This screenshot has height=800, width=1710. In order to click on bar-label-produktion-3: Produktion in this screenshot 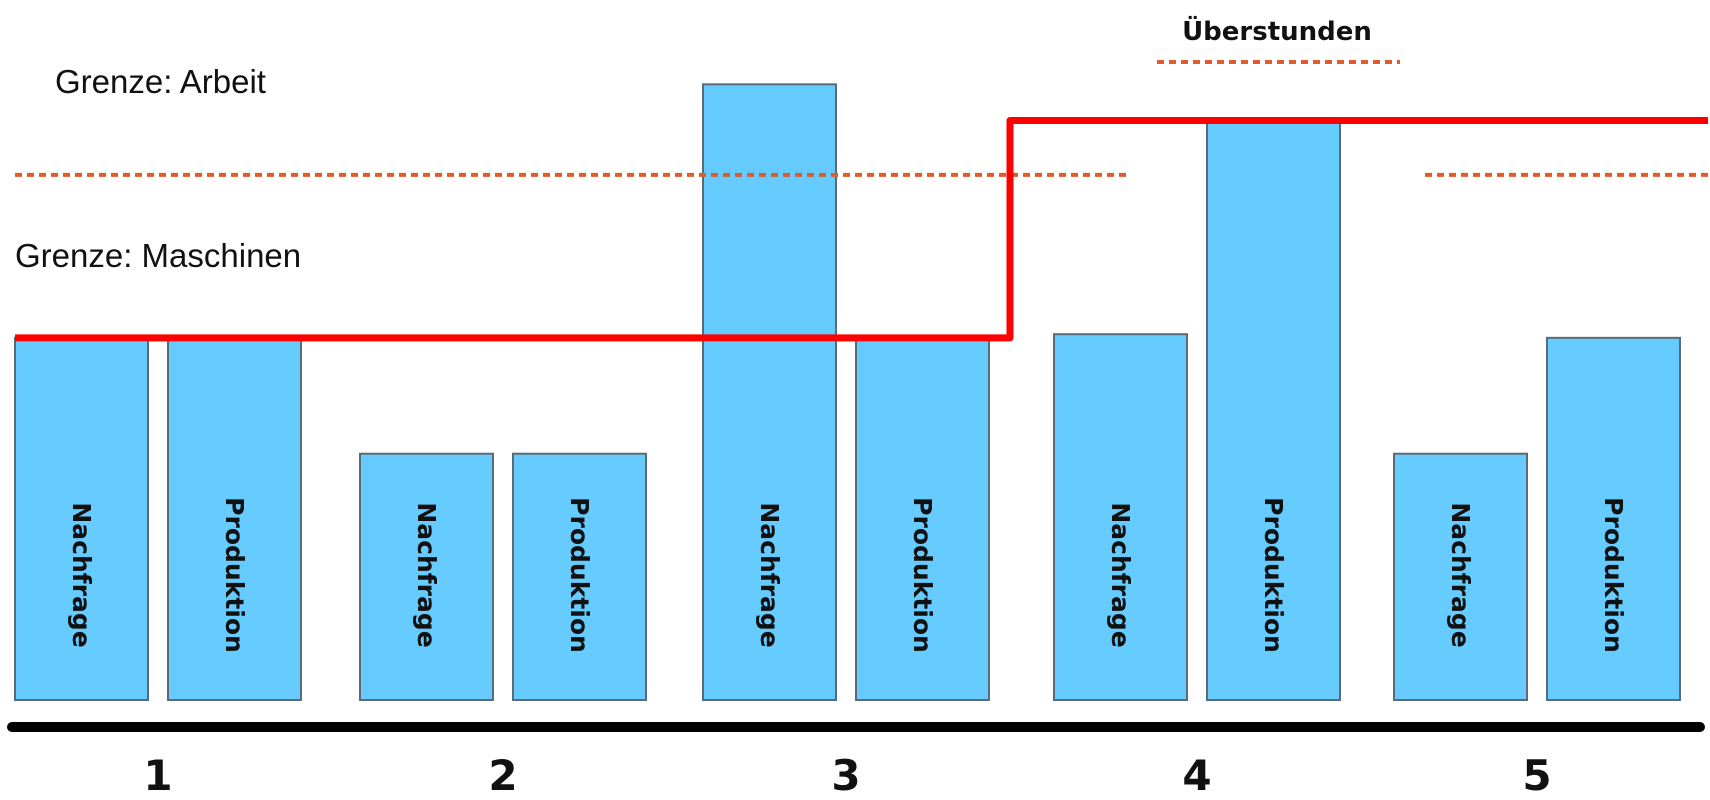, I will do `click(922, 575)`.